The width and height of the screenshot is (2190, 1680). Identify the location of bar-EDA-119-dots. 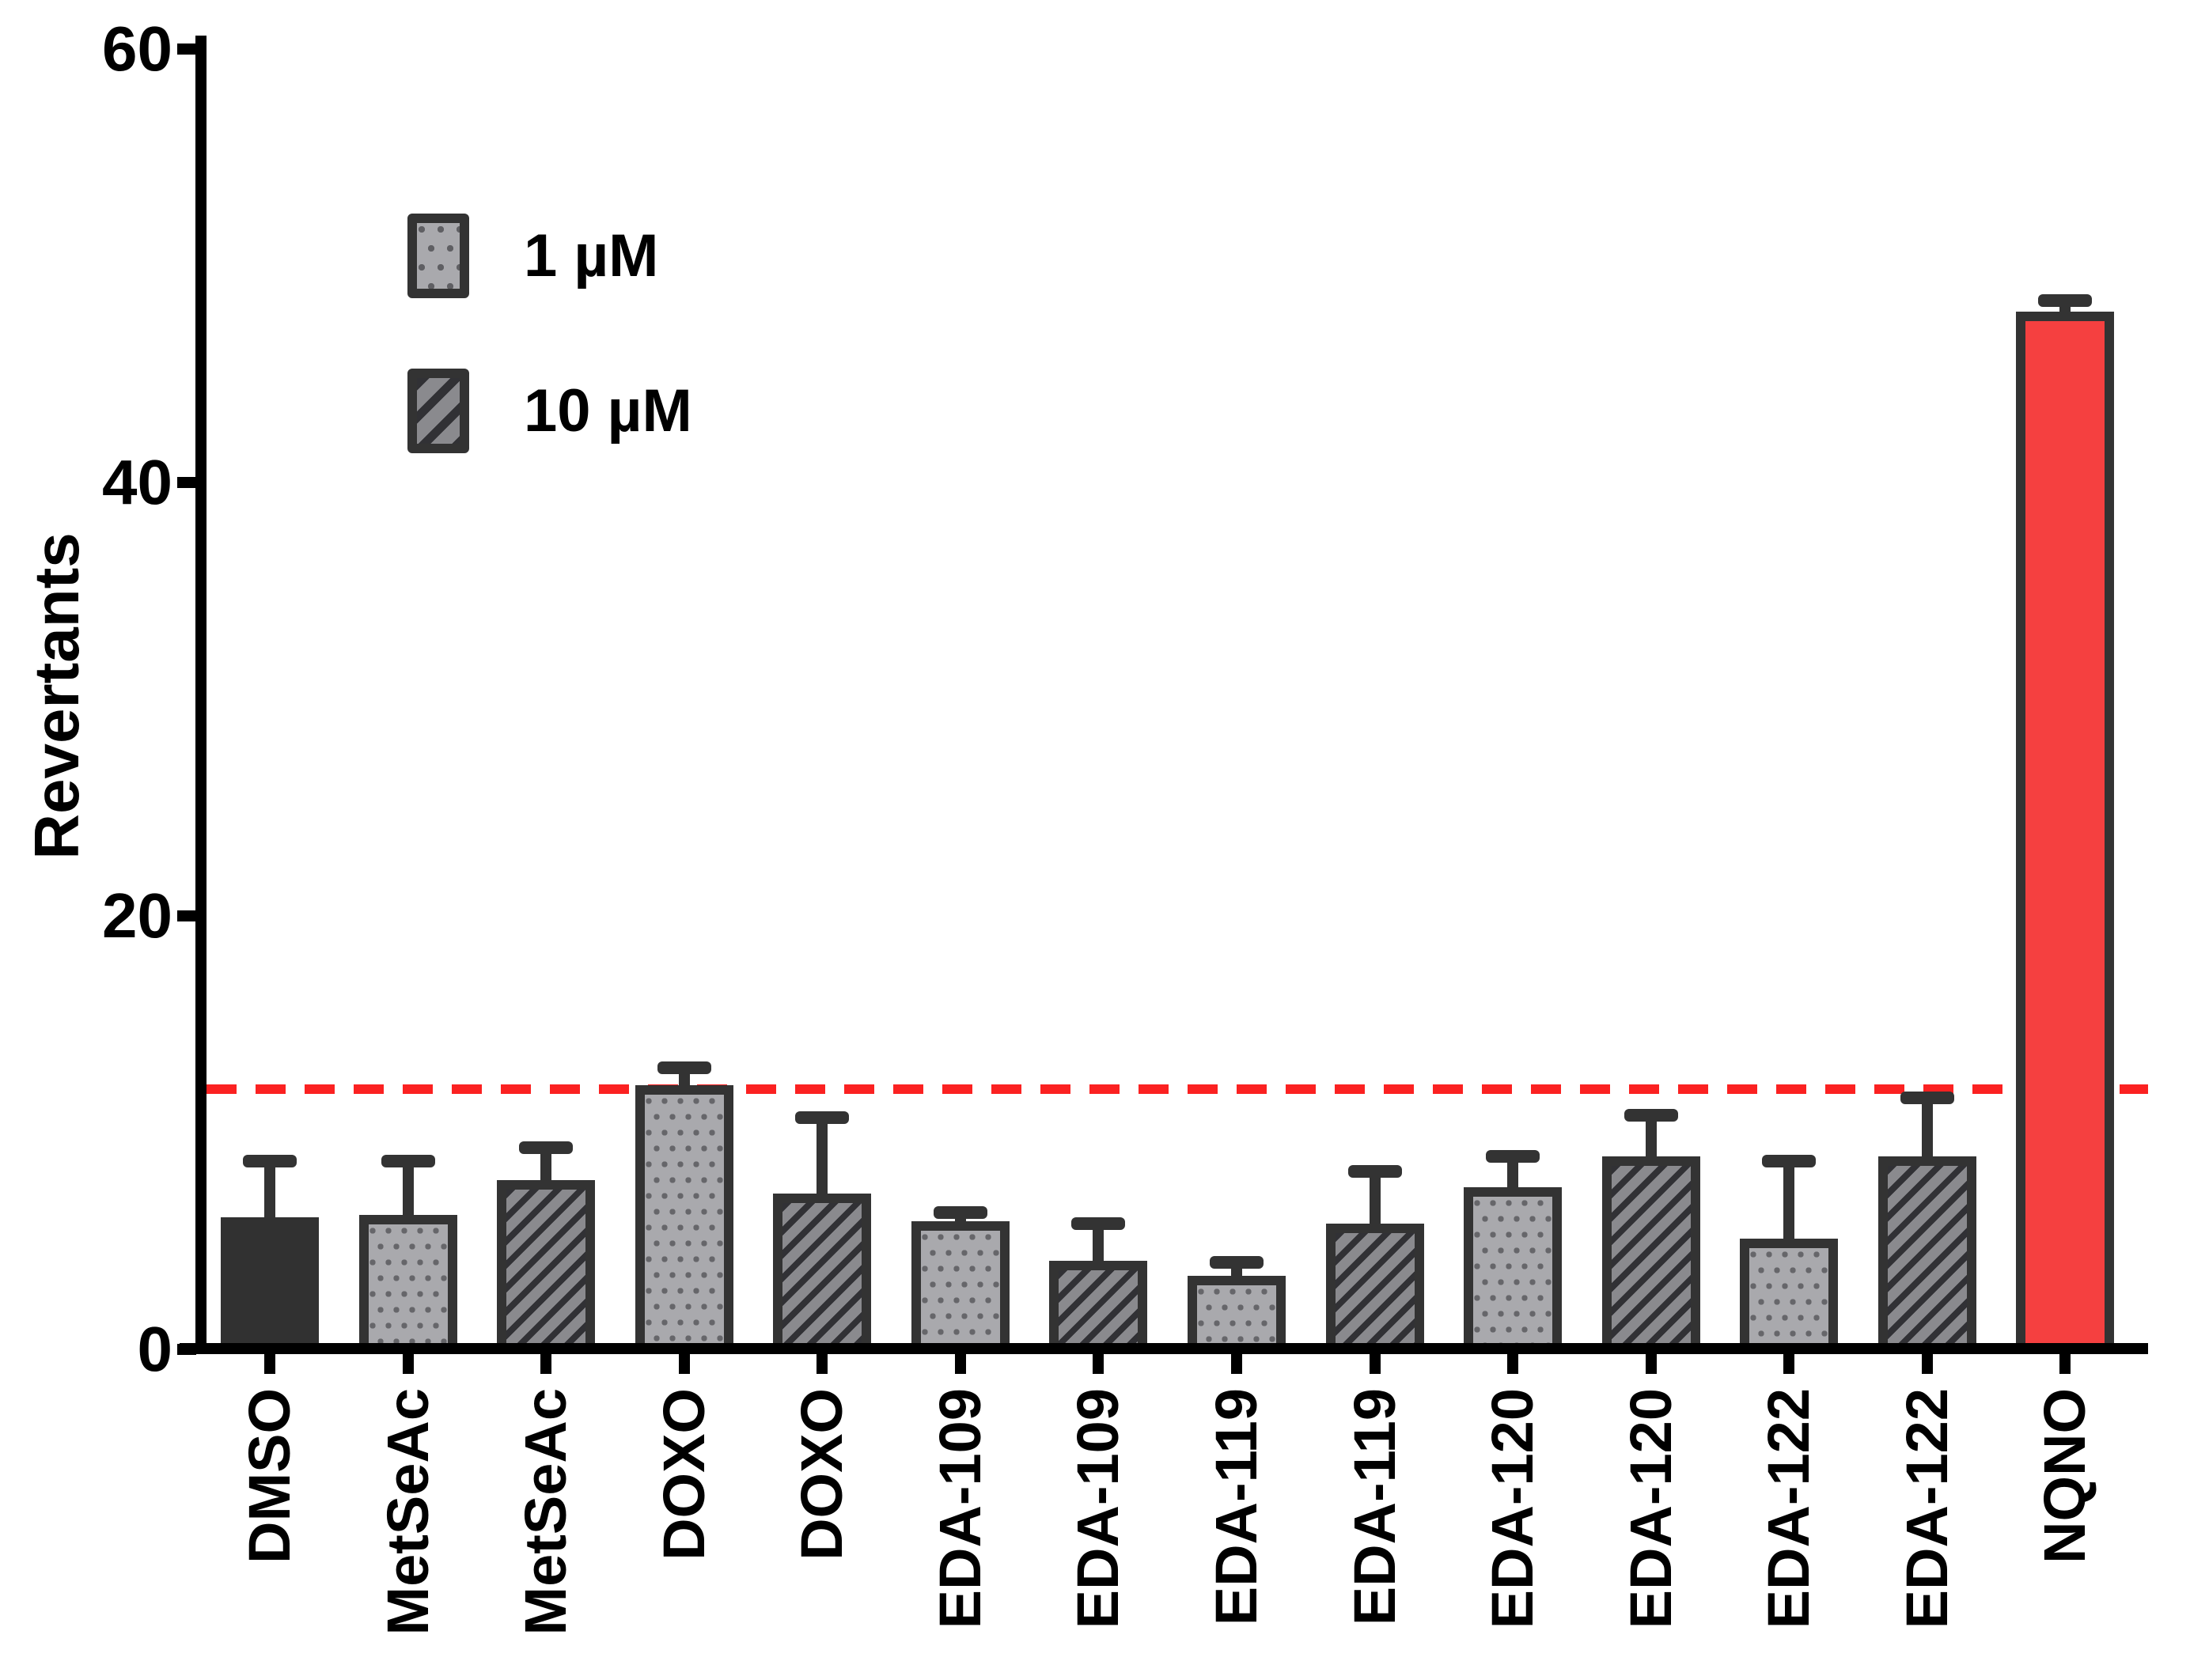
(1236, 1309).